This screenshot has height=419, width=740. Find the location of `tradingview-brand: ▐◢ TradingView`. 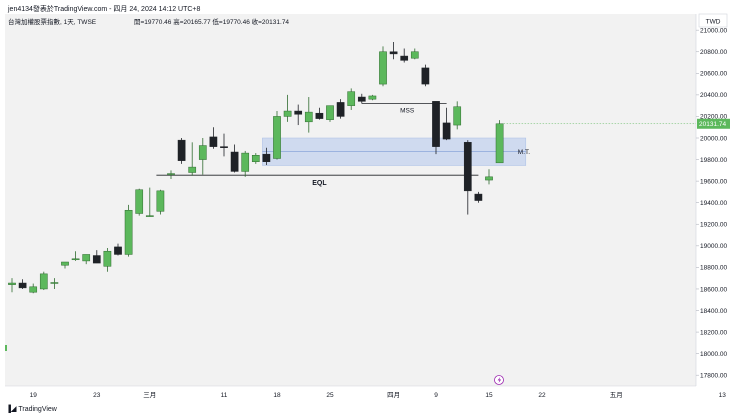

tradingview-brand: ▐◢ TradingView is located at coordinates (31, 409).